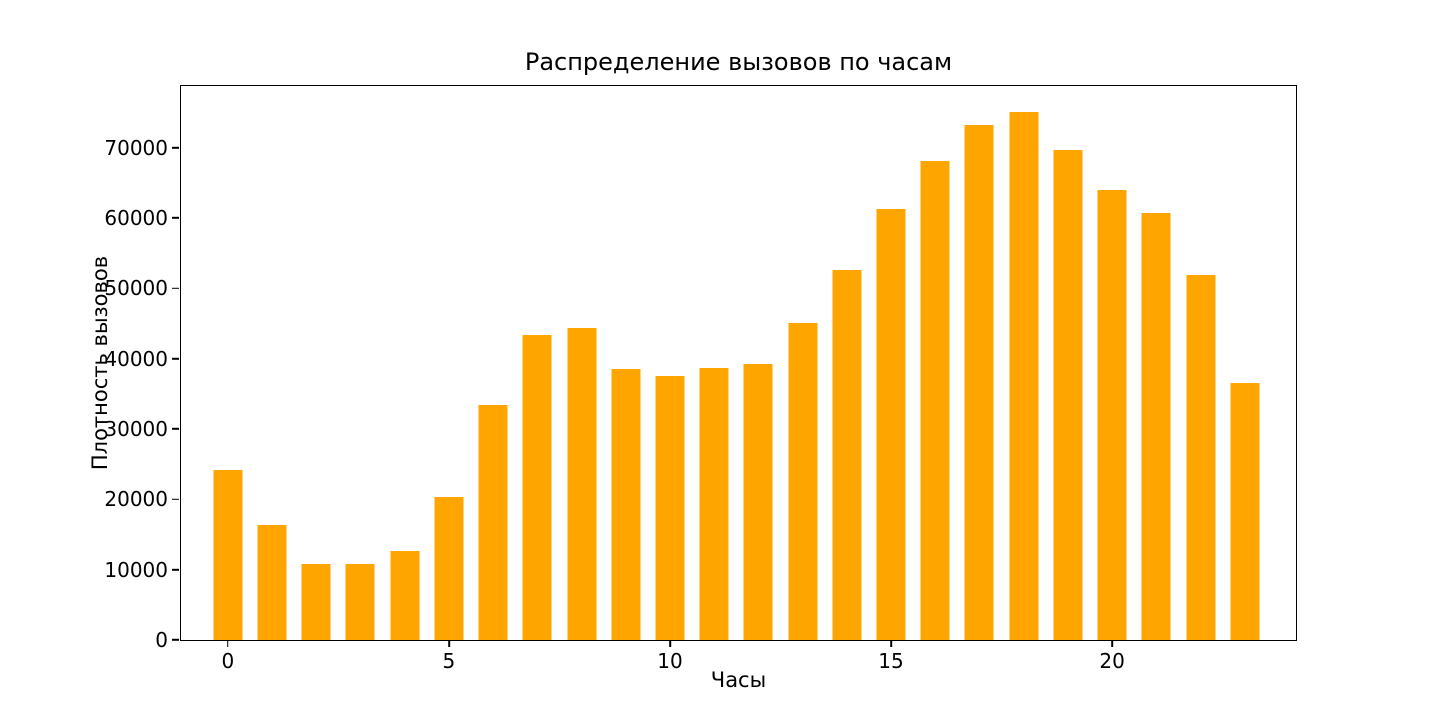  What do you see at coordinates (228, 661) in the screenshot?
I see `x-tick-label: 0` at bounding box center [228, 661].